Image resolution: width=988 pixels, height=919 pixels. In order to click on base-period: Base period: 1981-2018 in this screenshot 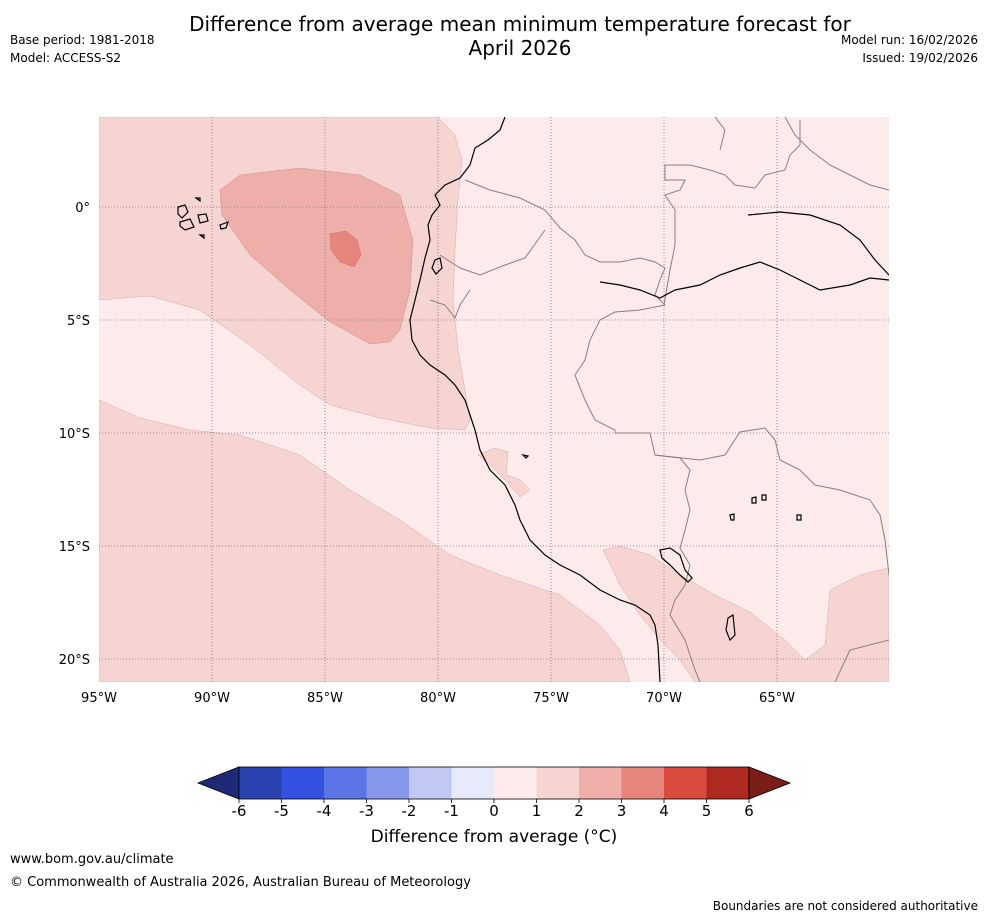, I will do `click(82, 40)`.